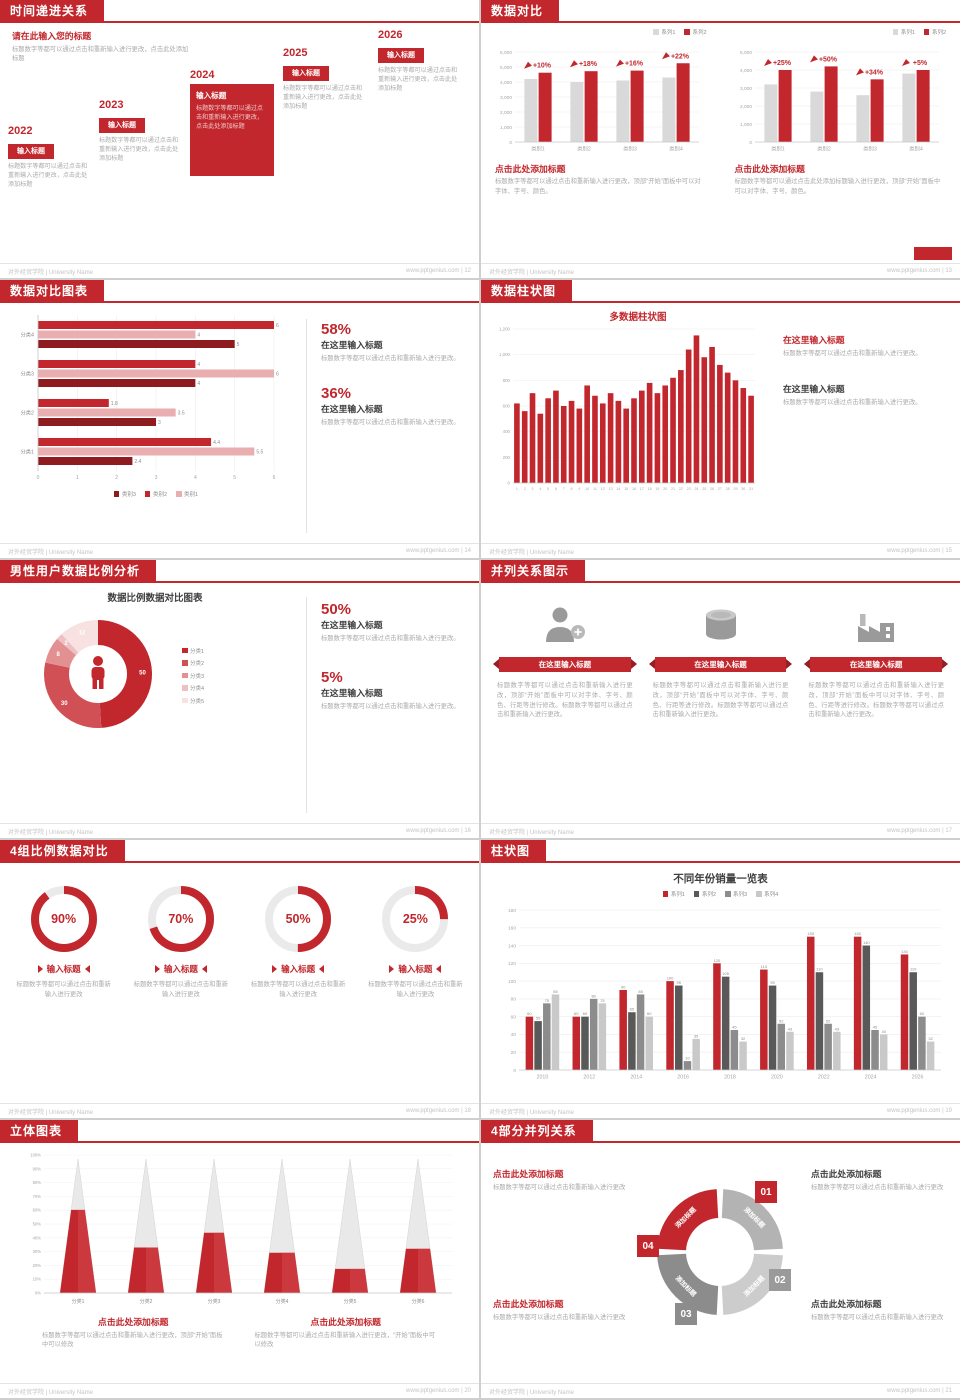 The width and height of the screenshot is (960, 1400). I want to click on svg-text: 1,000, so click(506, 128).